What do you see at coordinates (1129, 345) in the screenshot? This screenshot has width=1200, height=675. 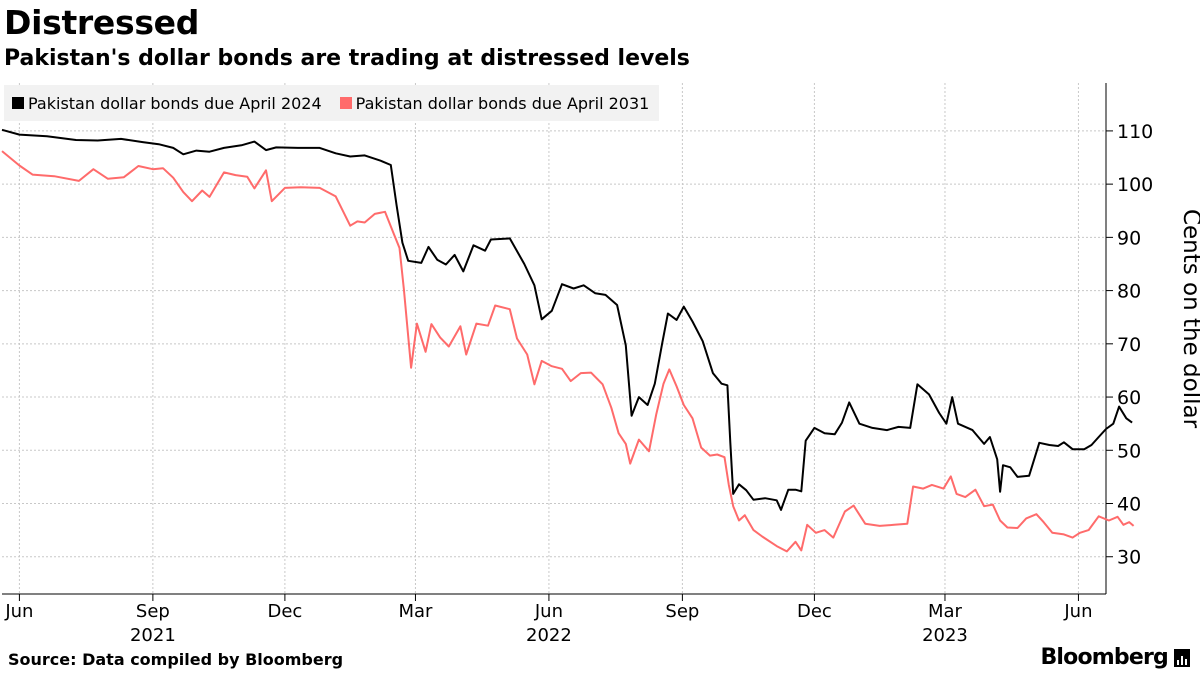 I see `y-tick-label: 70` at bounding box center [1129, 345].